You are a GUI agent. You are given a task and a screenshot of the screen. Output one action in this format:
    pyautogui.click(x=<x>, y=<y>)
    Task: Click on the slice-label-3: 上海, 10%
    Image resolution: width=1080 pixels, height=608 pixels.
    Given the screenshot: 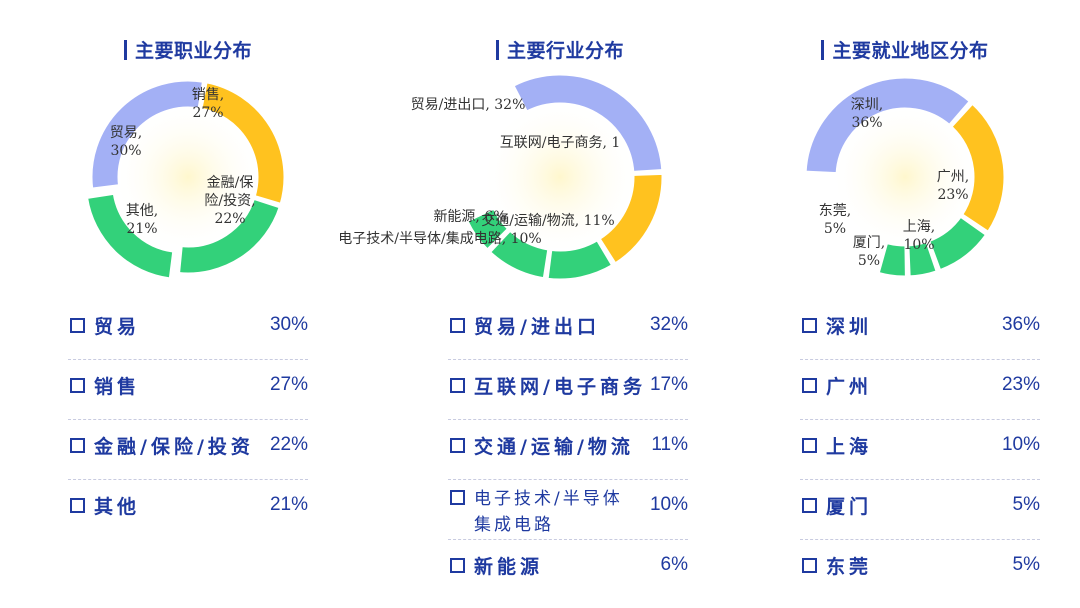 What is the action you would take?
    pyautogui.click(x=919, y=236)
    